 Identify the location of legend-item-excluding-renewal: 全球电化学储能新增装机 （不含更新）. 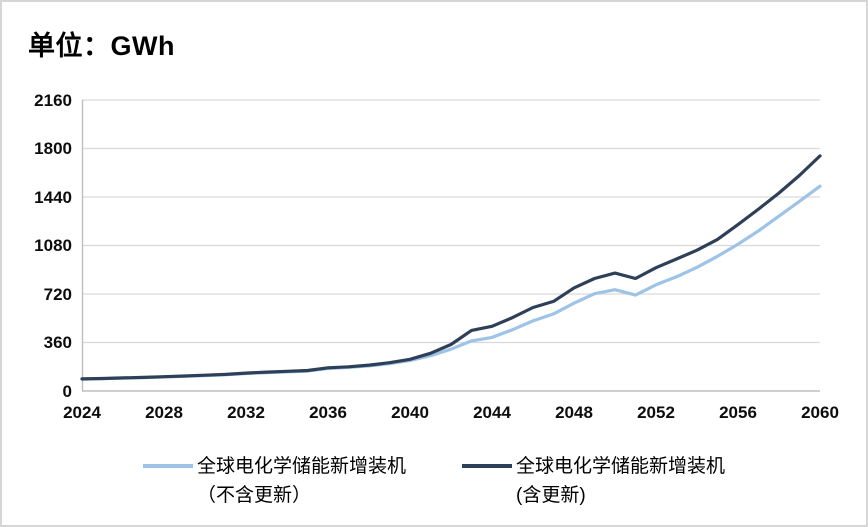
(274, 481).